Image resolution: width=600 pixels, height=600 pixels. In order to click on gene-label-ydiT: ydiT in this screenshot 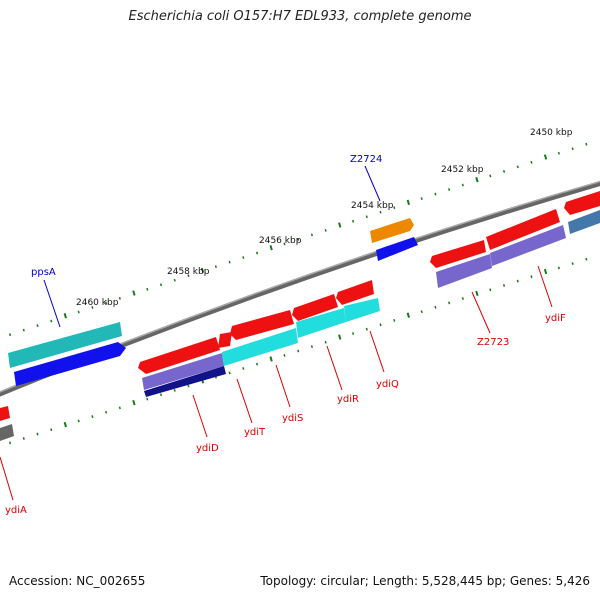, I will do `click(255, 432)`.